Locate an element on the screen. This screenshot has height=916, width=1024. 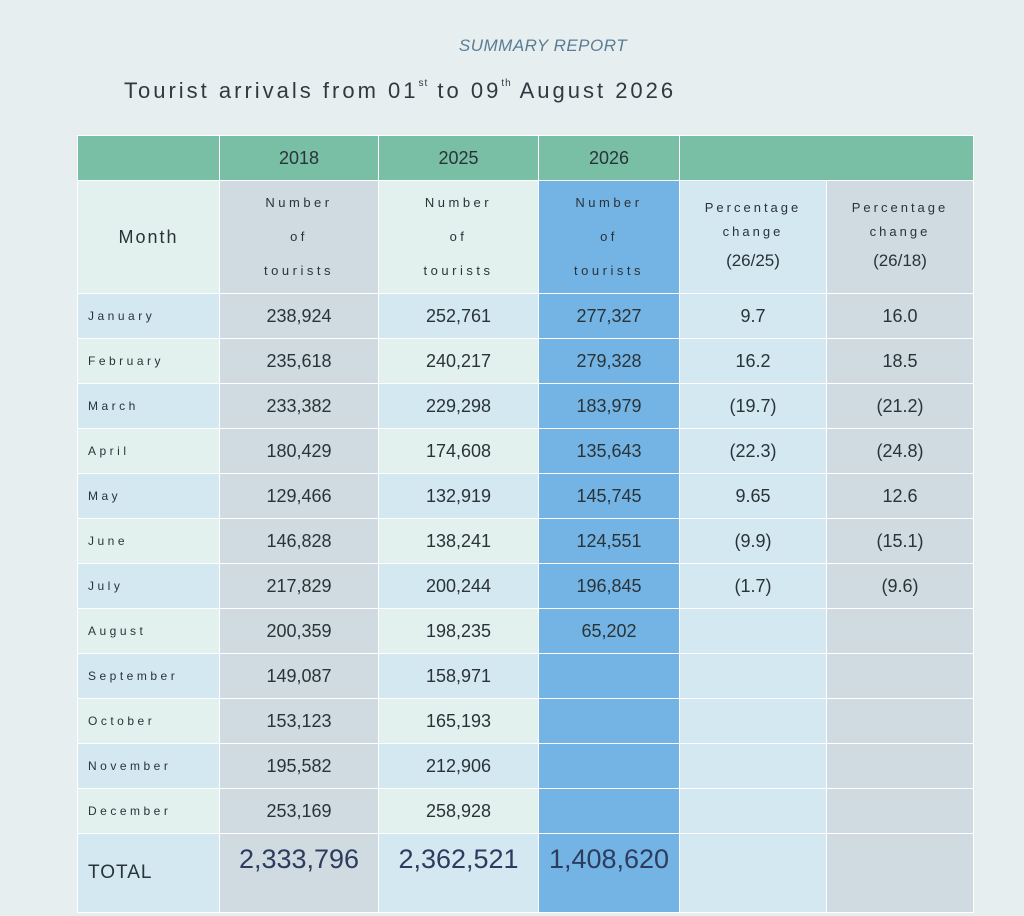
value-2018-cell: 253,169 is located at coordinates (299, 811).